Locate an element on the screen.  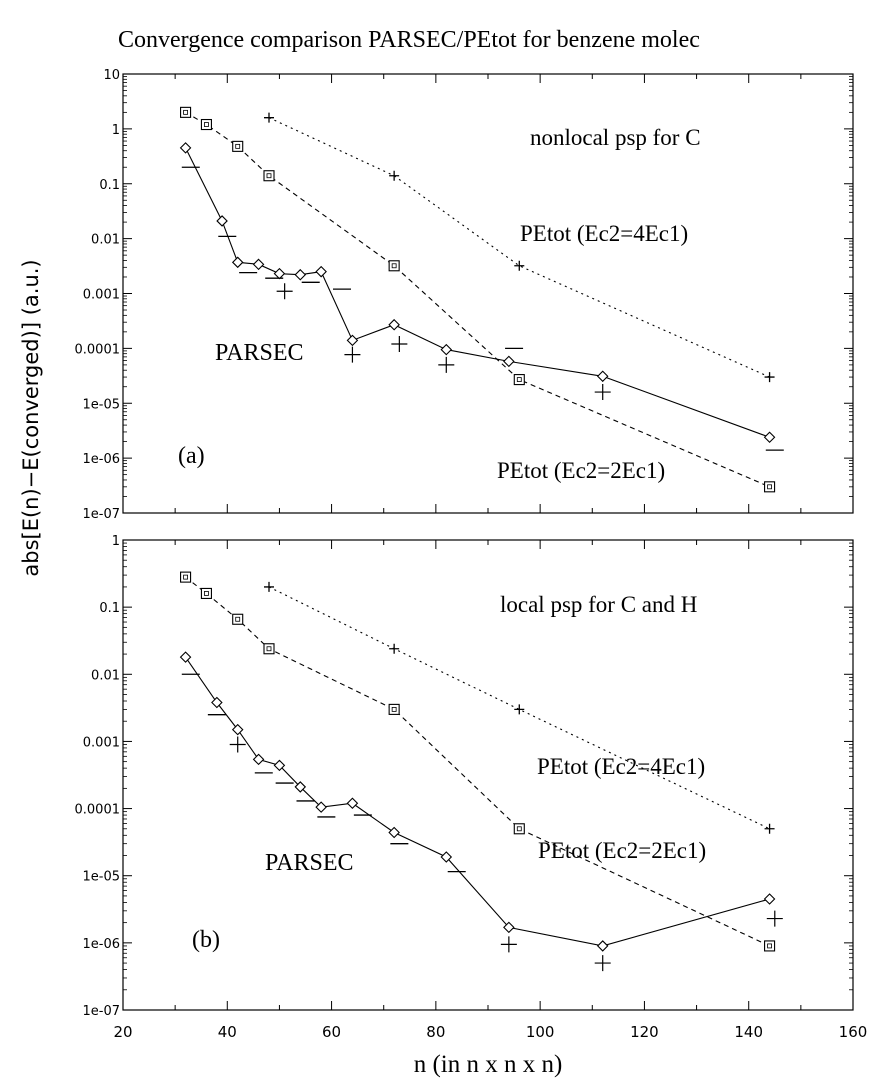
series-line is located at coordinates (519, 247).